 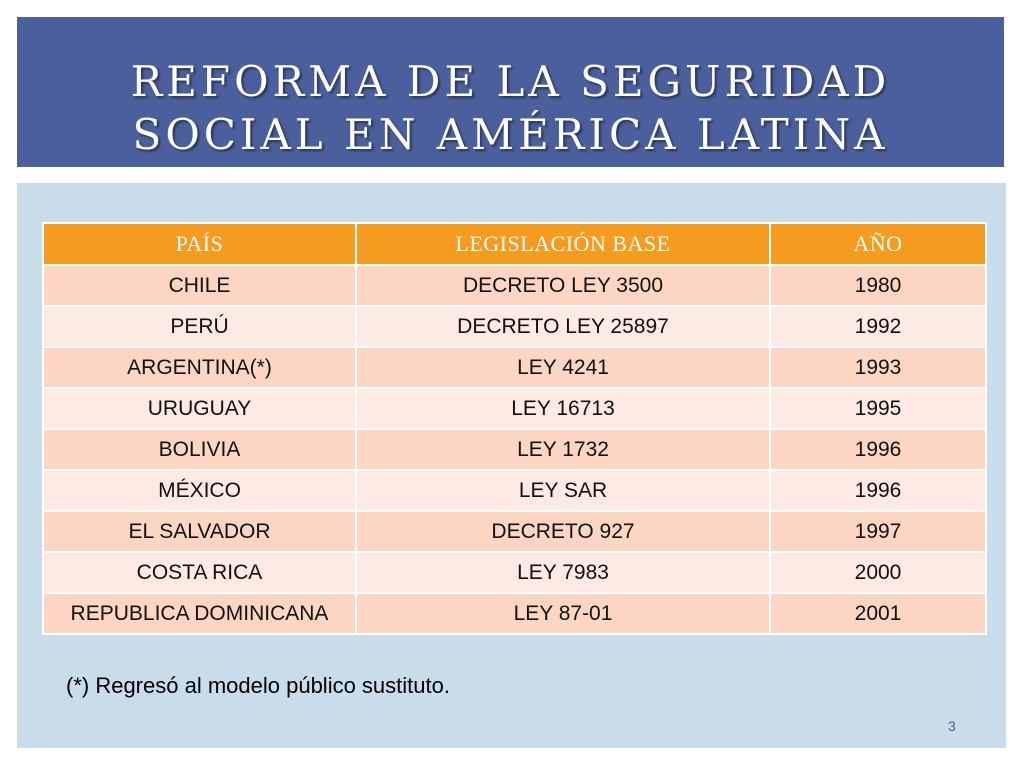 What do you see at coordinates (510, 134) in the screenshot?
I see `slide-title-line-2: SOCIAL EN AMÉRICA LATINA` at bounding box center [510, 134].